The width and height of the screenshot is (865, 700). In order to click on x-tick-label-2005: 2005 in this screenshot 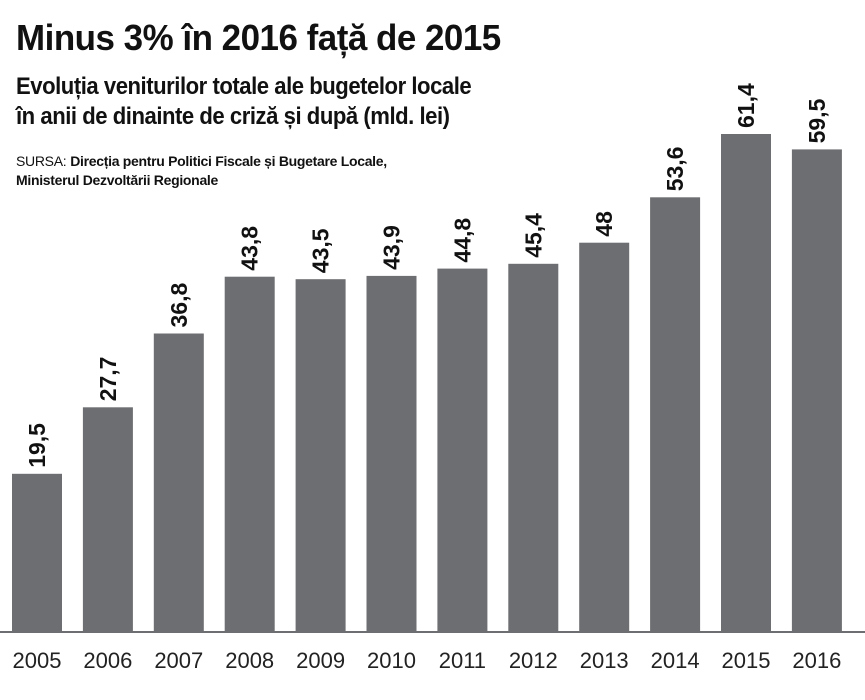, I will do `click(37, 660)`.